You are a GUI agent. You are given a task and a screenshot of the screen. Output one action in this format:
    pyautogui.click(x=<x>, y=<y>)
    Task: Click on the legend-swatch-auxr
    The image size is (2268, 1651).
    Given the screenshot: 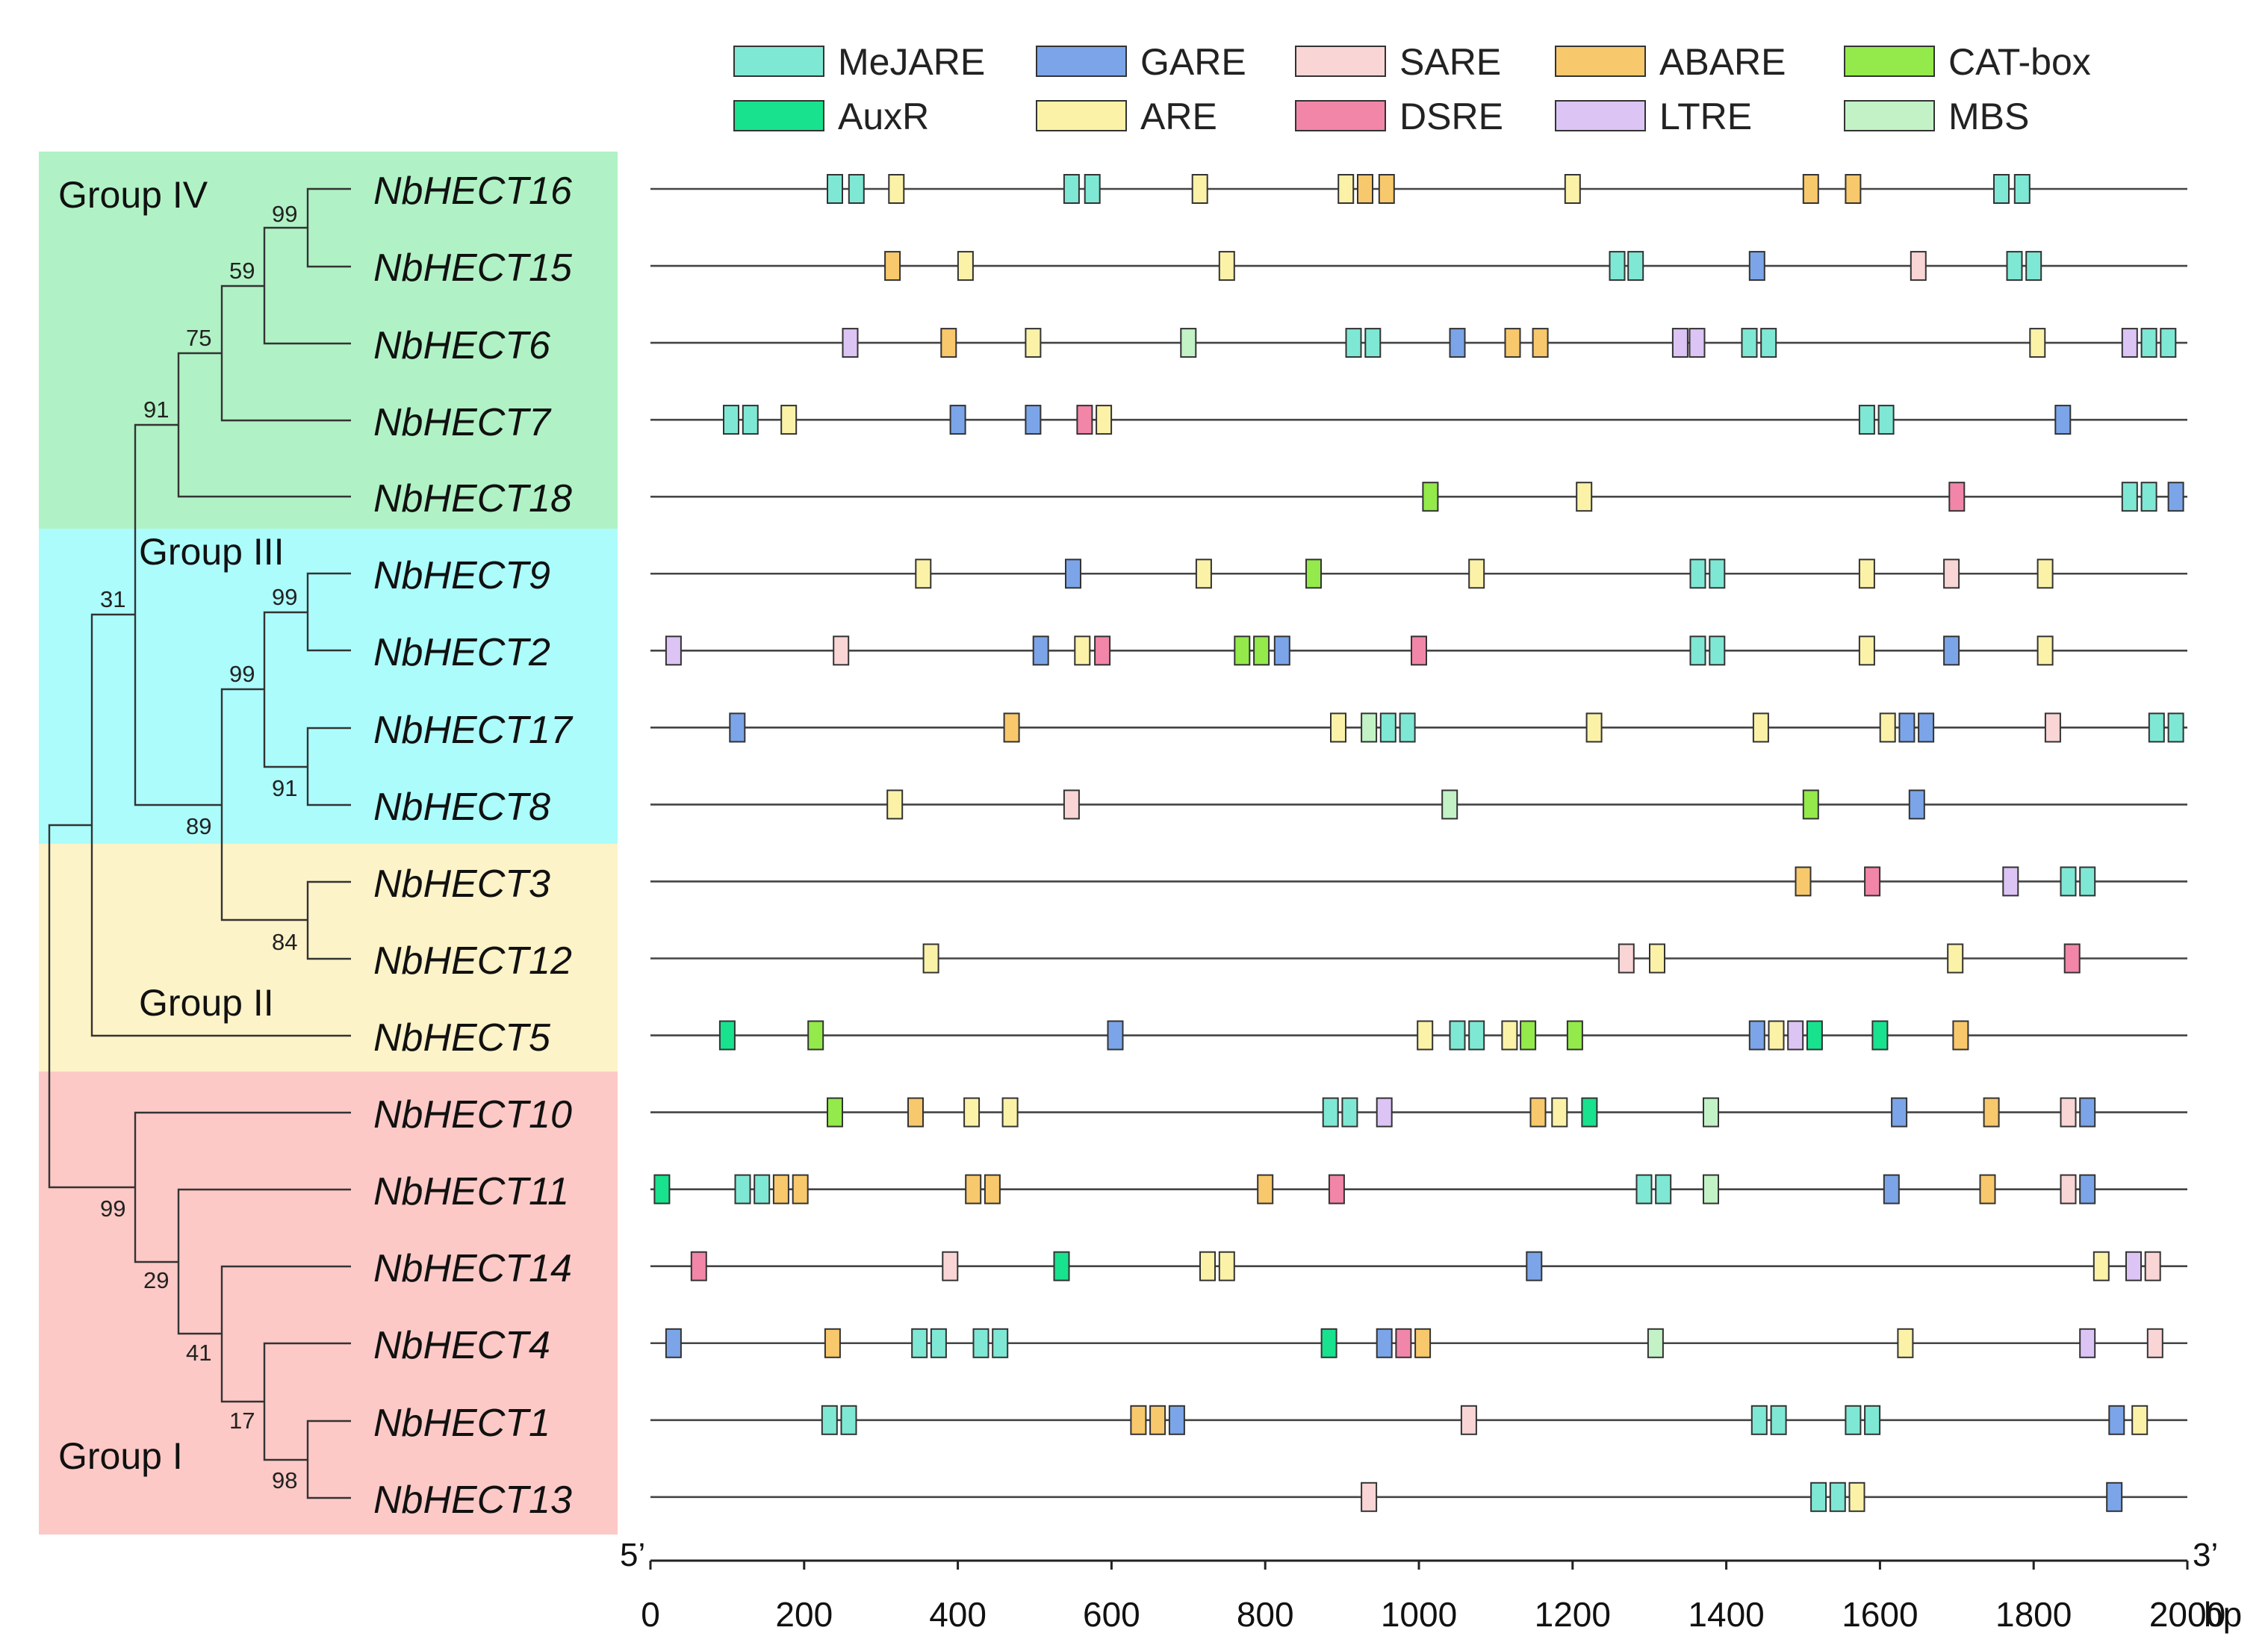 What is the action you would take?
    pyautogui.click(x=779, y=116)
    